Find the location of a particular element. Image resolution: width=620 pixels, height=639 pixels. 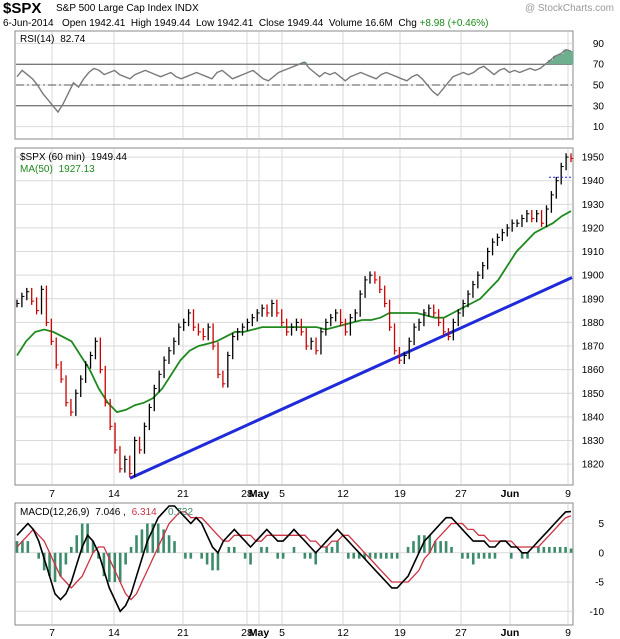

quote-date: 6-Jun-2014 is located at coordinates (28, 23).